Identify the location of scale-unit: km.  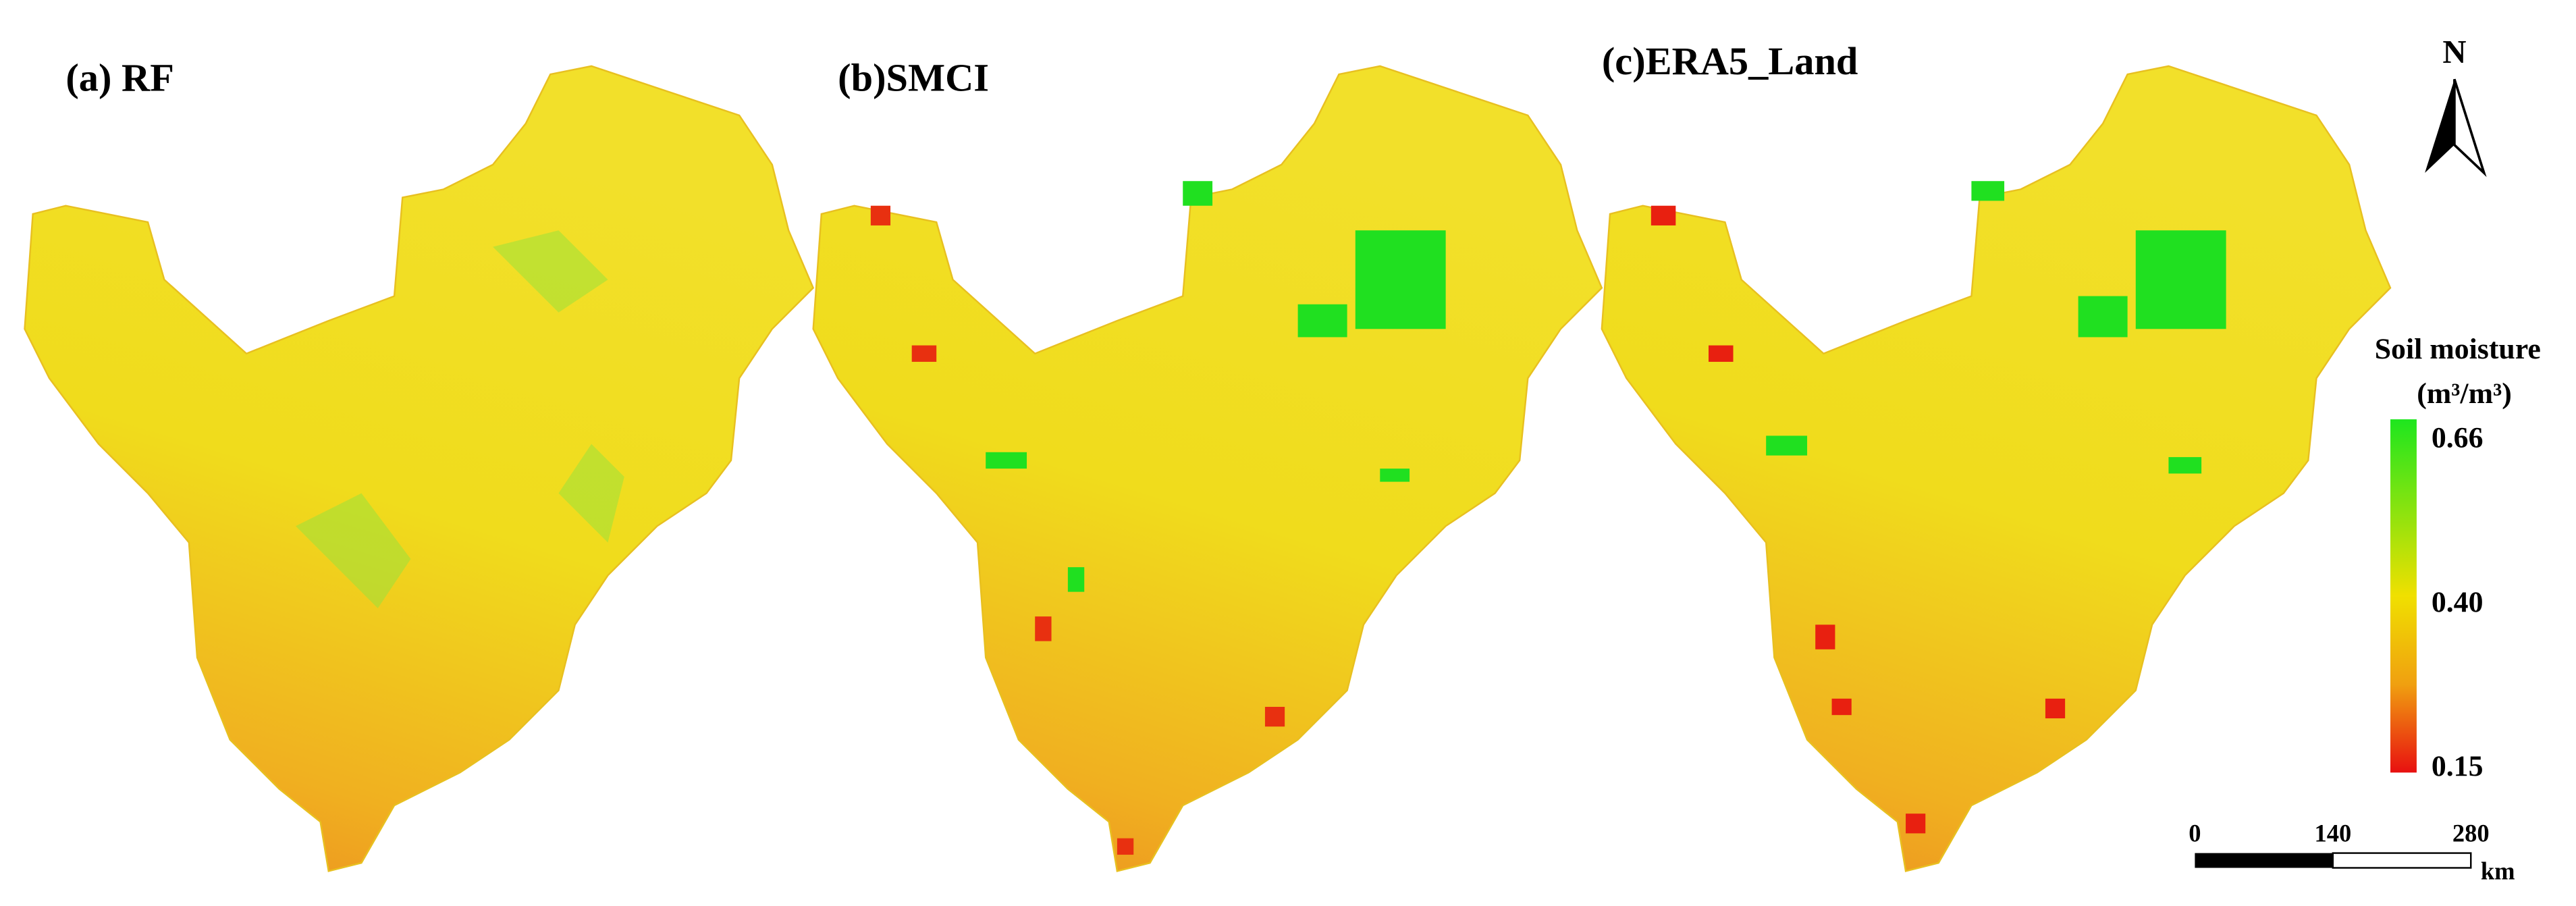
(2498, 871).